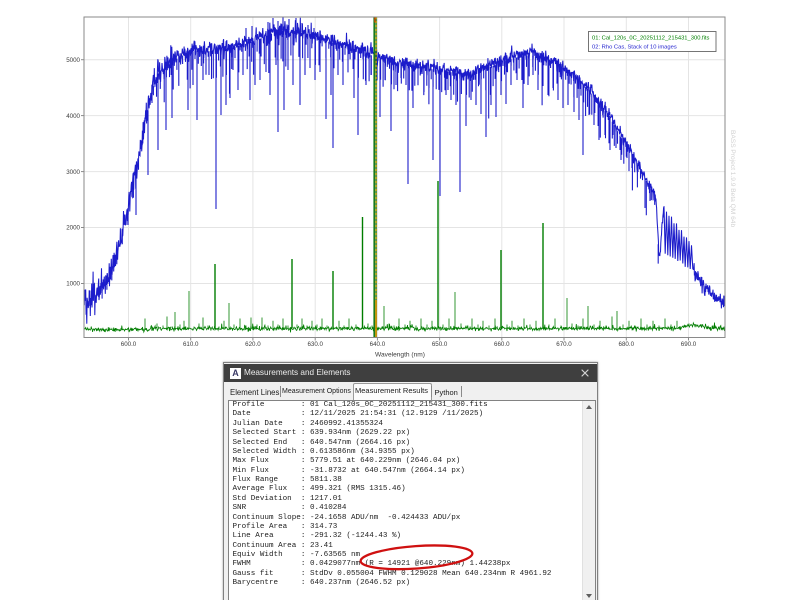 The height and width of the screenshot is (600, 800). What do you see at coordinates (689, 344) in the screenshot?
I see `svg-text: 690.0` at bounding box center [689, 344].